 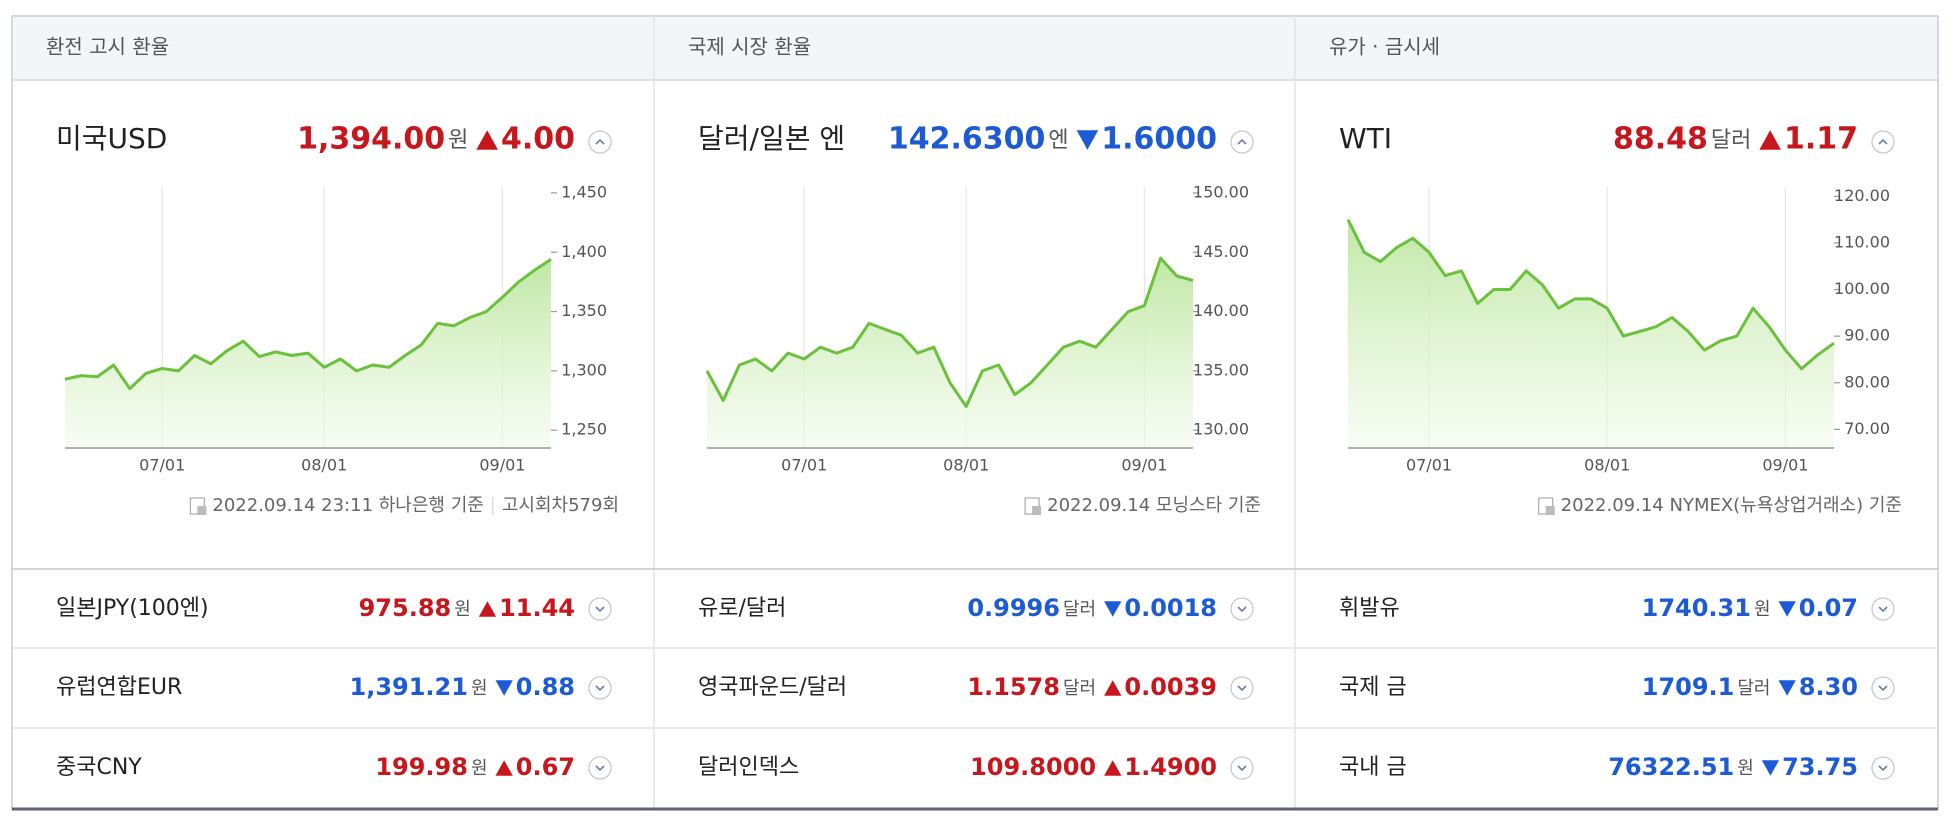 I want to click on price: 109.8000, so click(x=1033, y=767).